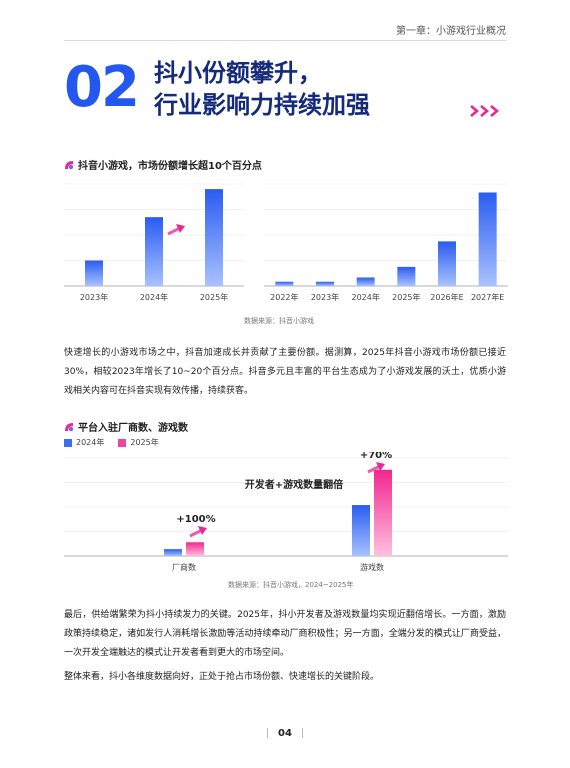 The height and width of the screenshot is (768, 570). Describe the element at coordinates (184, 567) in the screenshot. I see `x-tick-label: 厂商数` at that location.